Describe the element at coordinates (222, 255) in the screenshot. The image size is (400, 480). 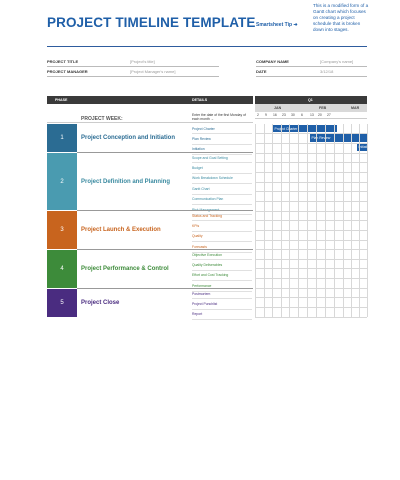
I see `detail-item: Objective Execution` at that location.